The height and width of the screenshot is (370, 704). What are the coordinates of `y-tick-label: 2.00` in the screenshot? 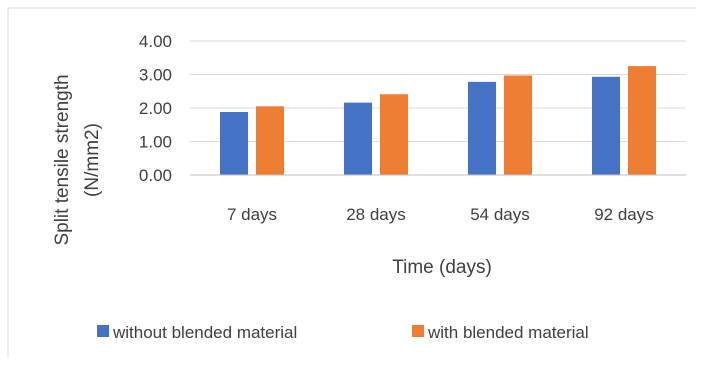 It's located at (155, 108).